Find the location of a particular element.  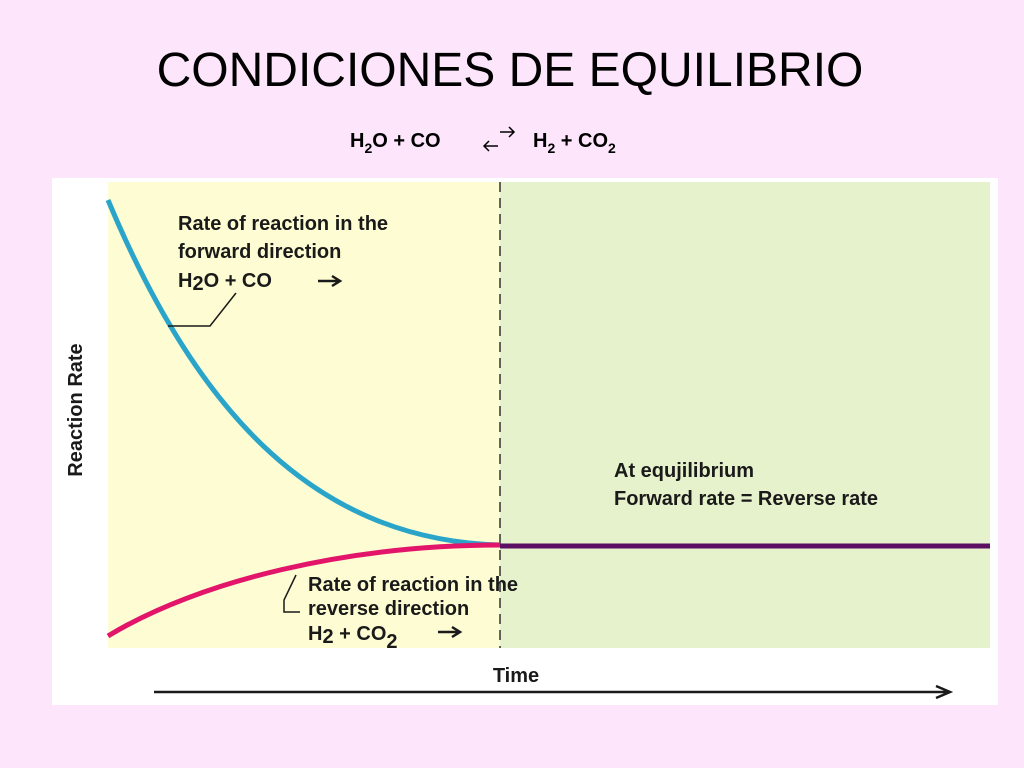

equation-reactants: H2O + CO is located at coordinates (395, 143).